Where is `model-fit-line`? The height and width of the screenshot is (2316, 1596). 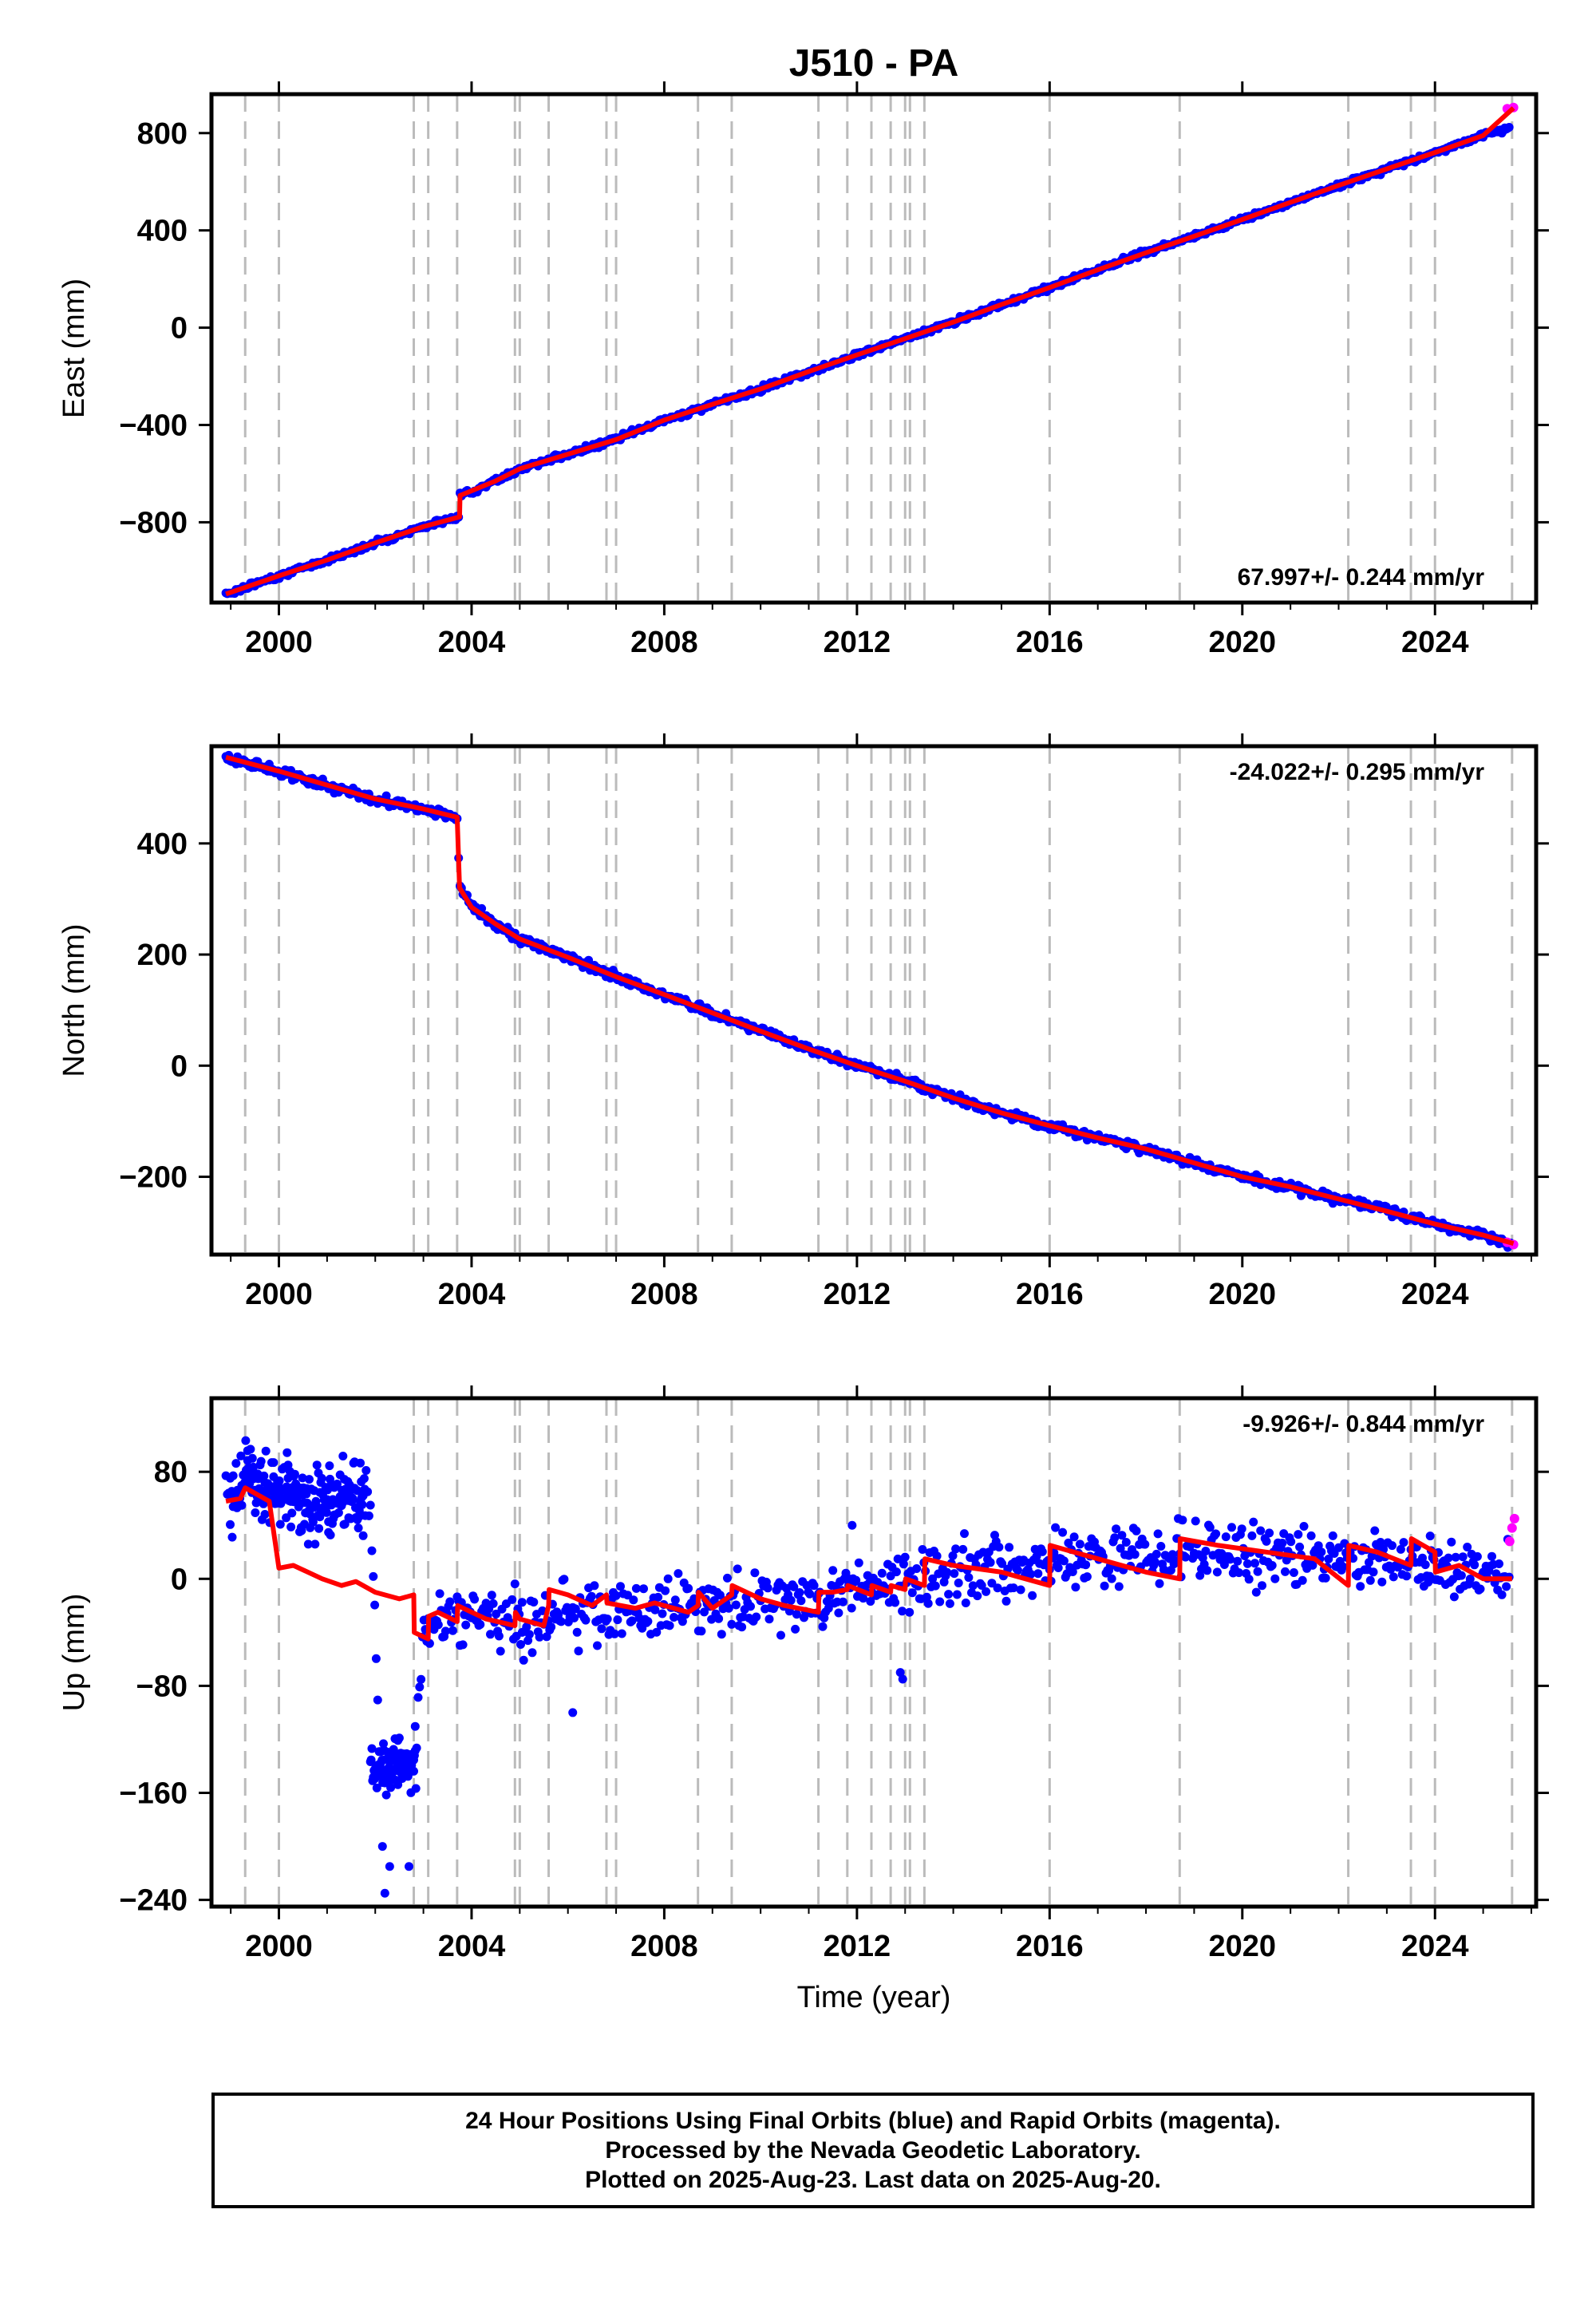
model-fit-line is located at coordinates (868, 1563).